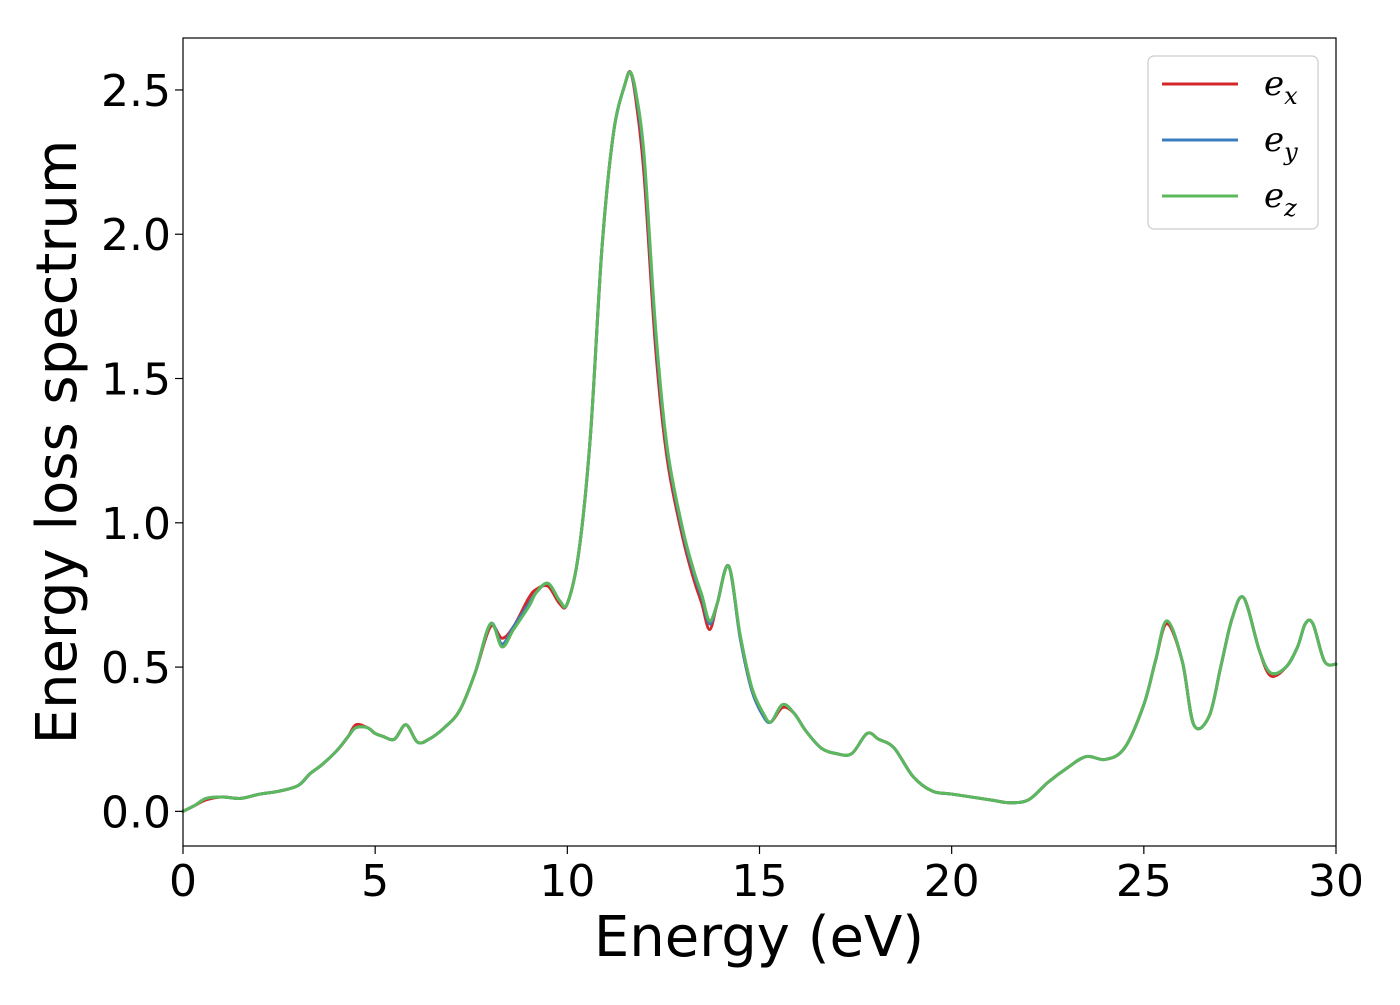  Describe the element at coordinates (136, 668) in the screenshot. I see `y-tick-label: 0.5` at that location.